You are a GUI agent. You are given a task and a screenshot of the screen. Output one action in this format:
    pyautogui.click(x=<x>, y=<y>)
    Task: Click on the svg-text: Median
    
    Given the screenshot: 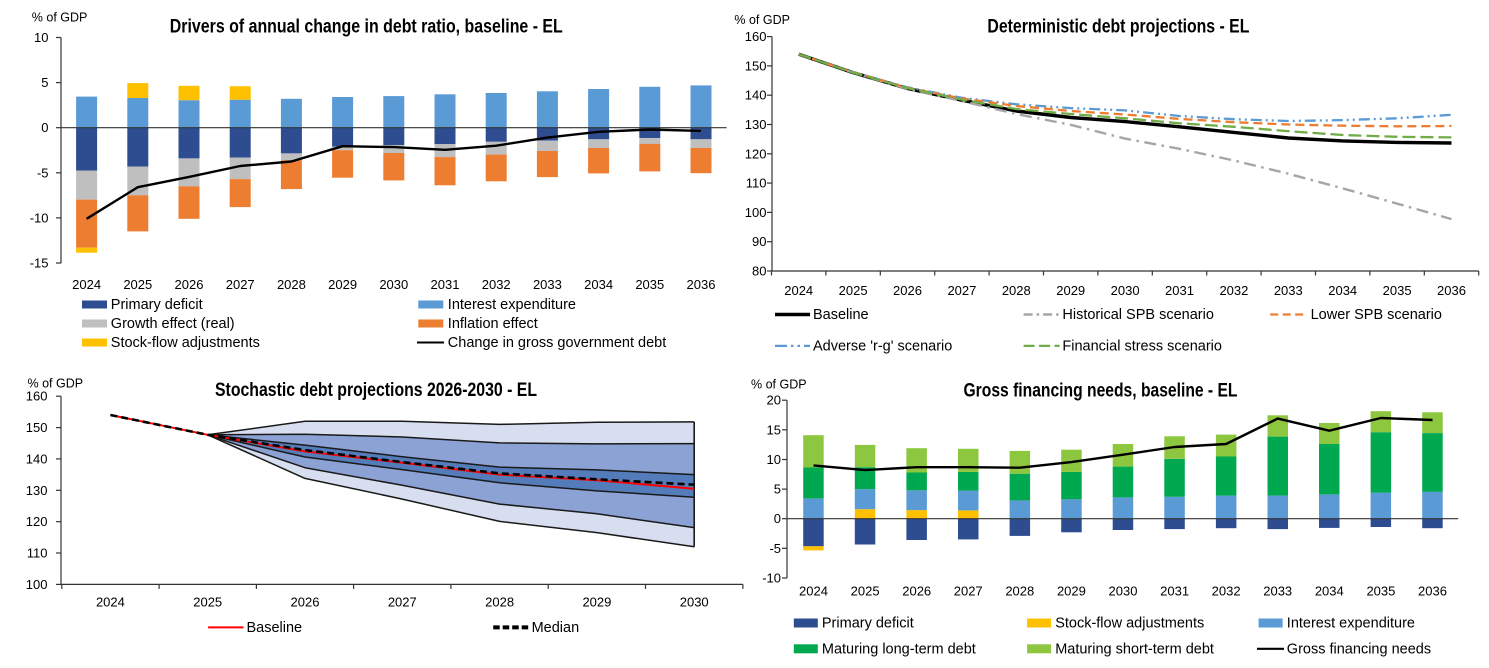 What is the action you would take?
    pyautogui.click(x=556, y=628)
    